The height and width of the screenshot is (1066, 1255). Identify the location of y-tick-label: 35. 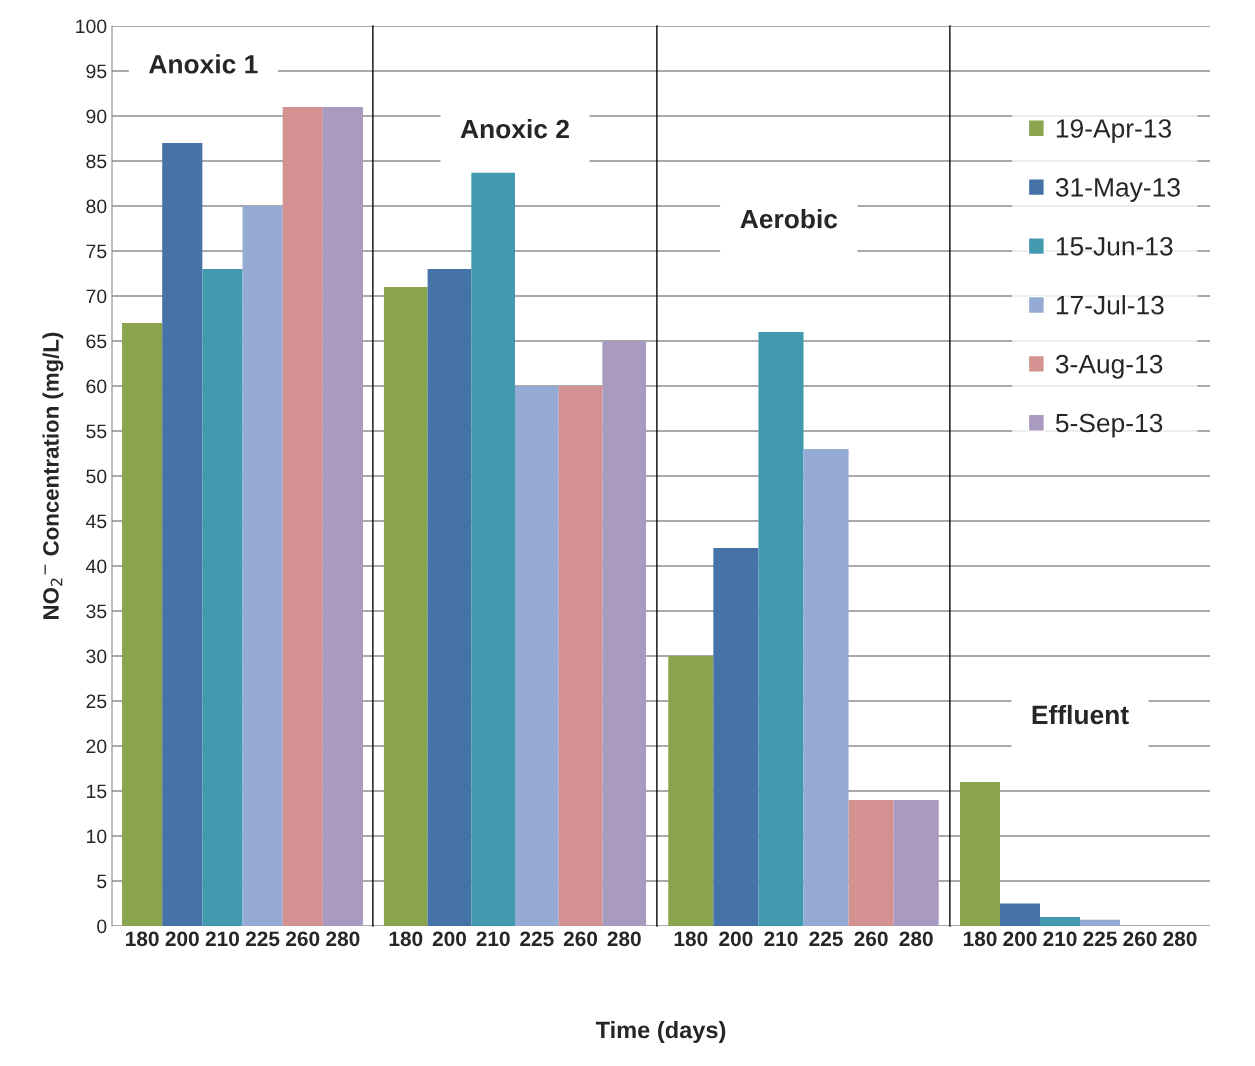
(96, 611).